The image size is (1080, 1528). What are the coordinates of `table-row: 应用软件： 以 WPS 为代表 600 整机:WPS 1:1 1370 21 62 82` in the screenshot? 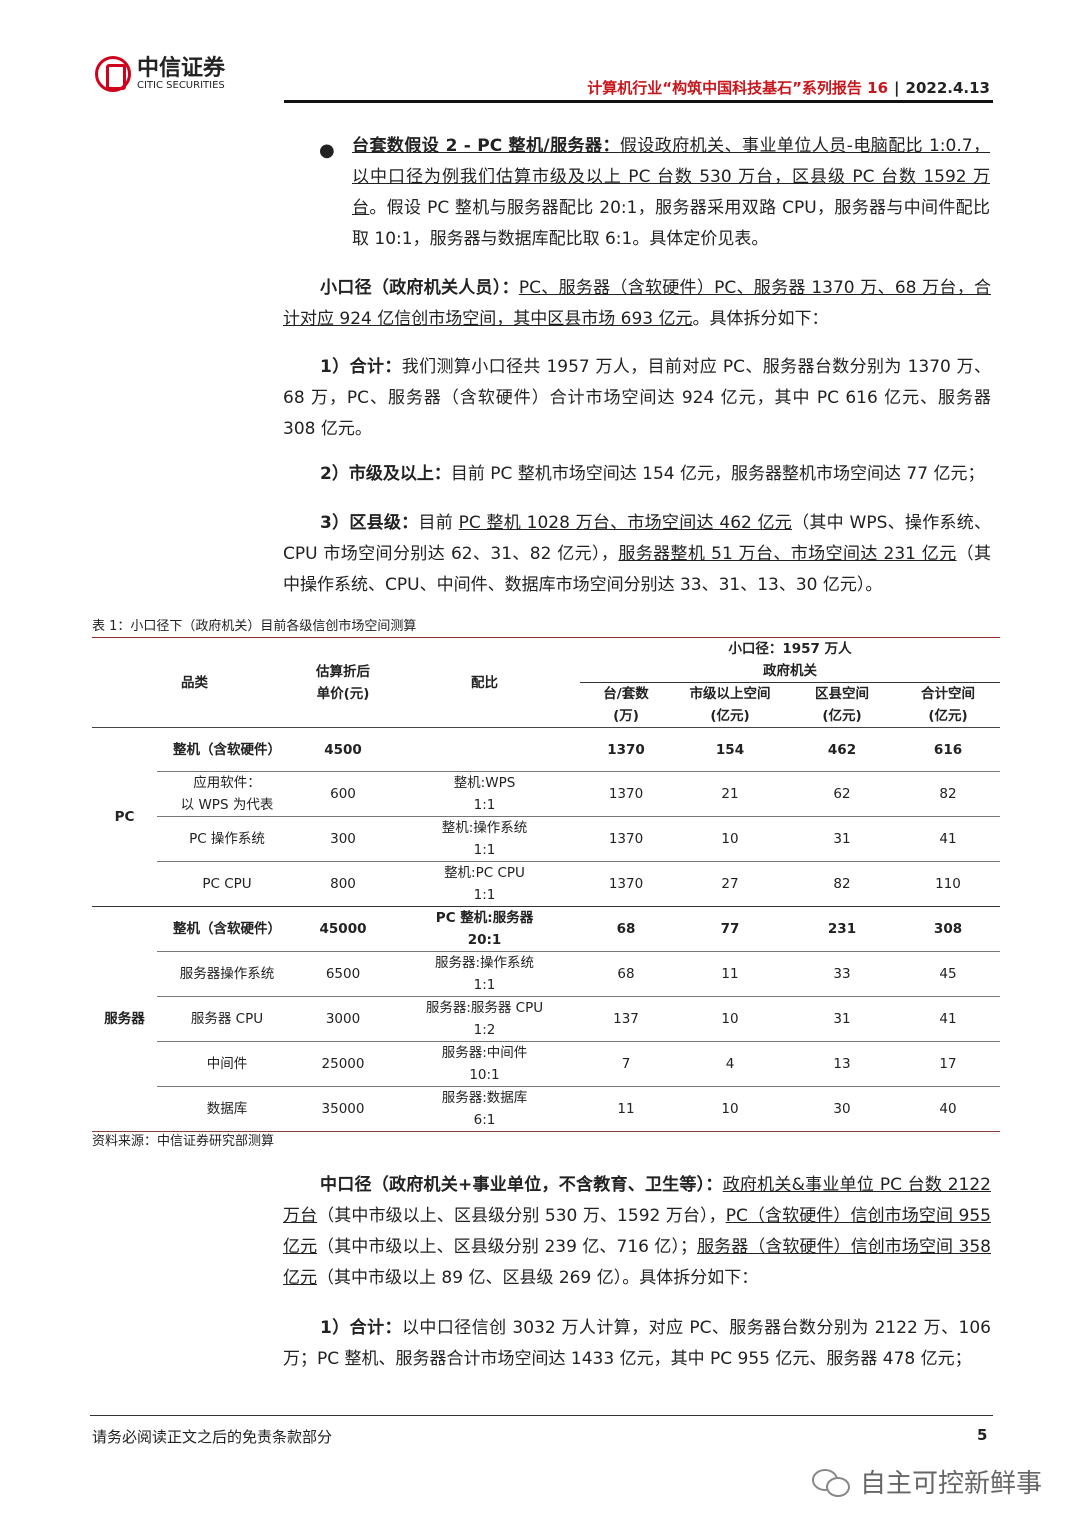 It's located at (546, 794).